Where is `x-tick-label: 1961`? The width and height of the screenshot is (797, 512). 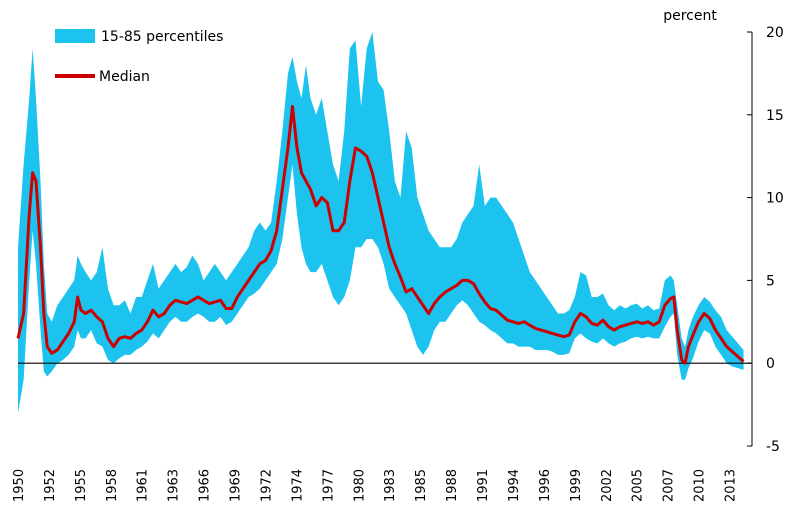
x-tick-label: 1961 is located at coordinates (143, 485).